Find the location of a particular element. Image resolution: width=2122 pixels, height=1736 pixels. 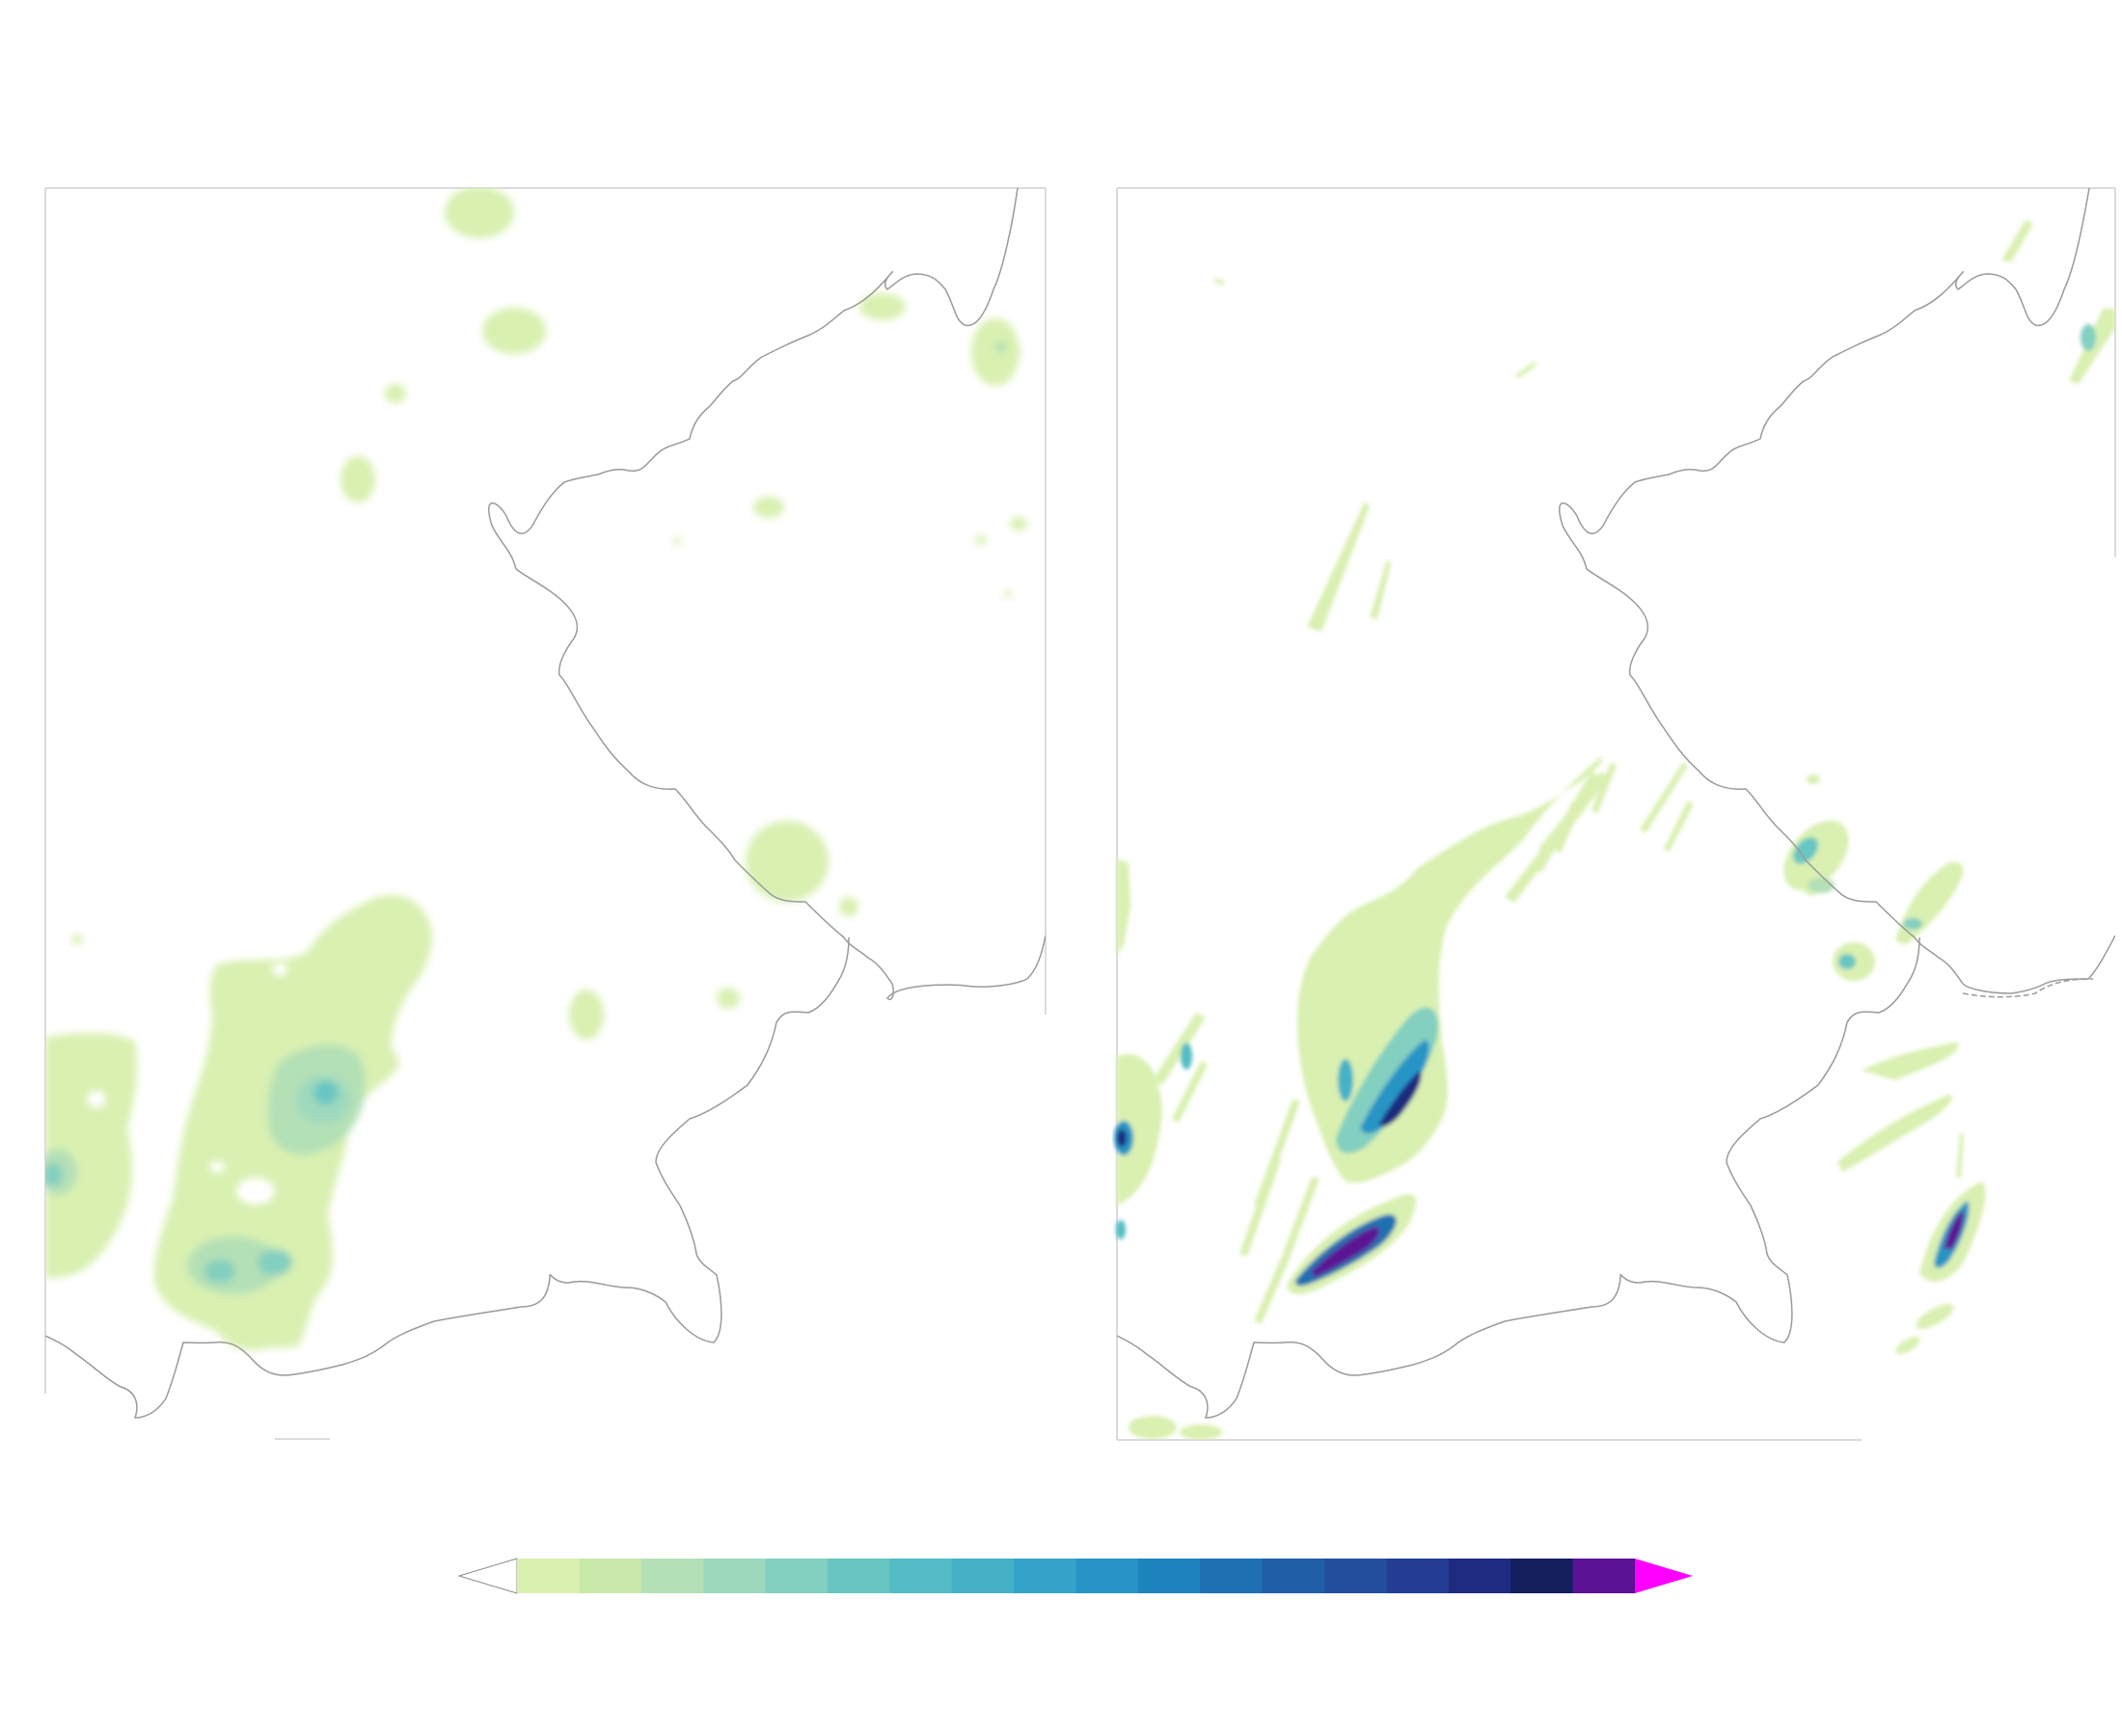

colorbar-over-triangle is located at coordinates (1664, 1576).